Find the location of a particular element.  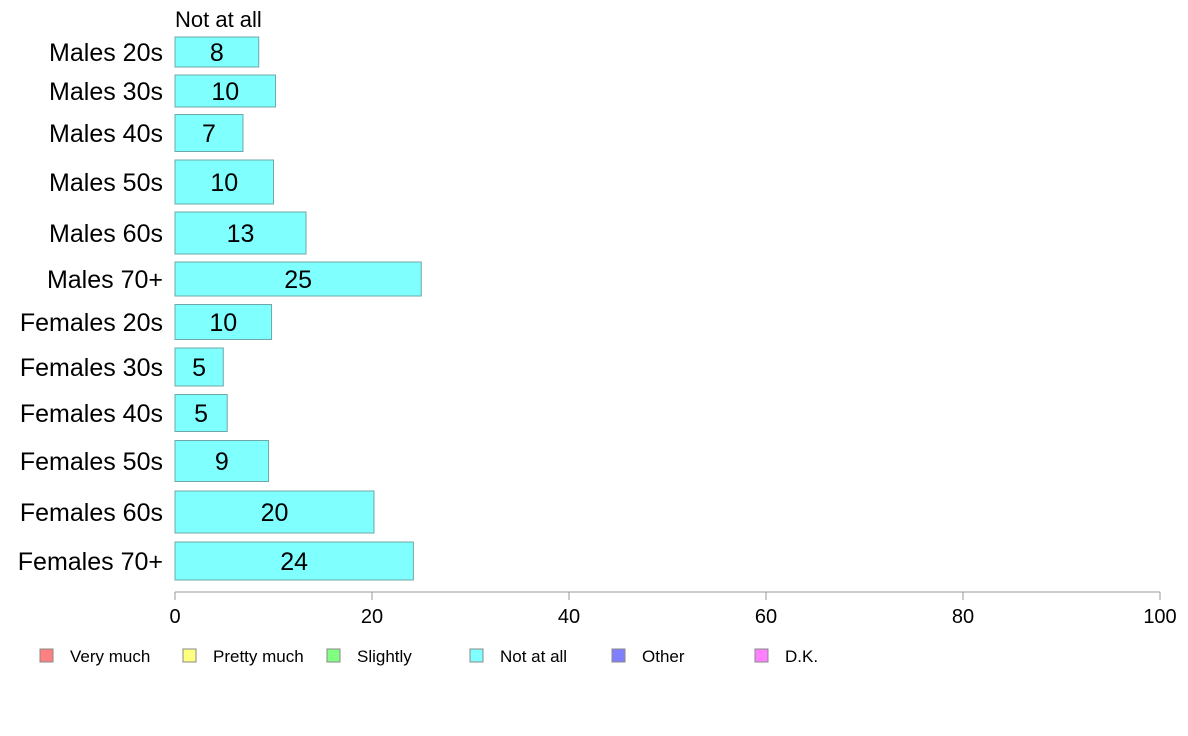

bar-value-label: 8 is located at coordinates (217, 53).